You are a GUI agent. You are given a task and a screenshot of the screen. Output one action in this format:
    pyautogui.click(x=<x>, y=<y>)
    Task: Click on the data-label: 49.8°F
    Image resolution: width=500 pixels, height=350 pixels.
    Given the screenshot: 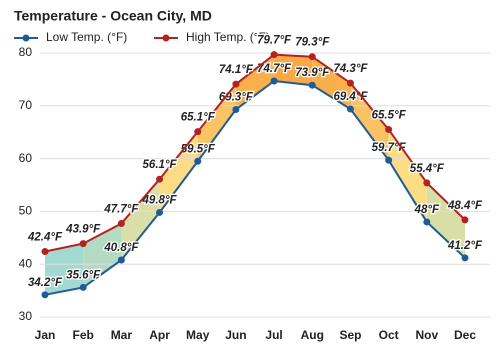 What is the action you would take?
    pyautogui.click(x=160, y=200)
    